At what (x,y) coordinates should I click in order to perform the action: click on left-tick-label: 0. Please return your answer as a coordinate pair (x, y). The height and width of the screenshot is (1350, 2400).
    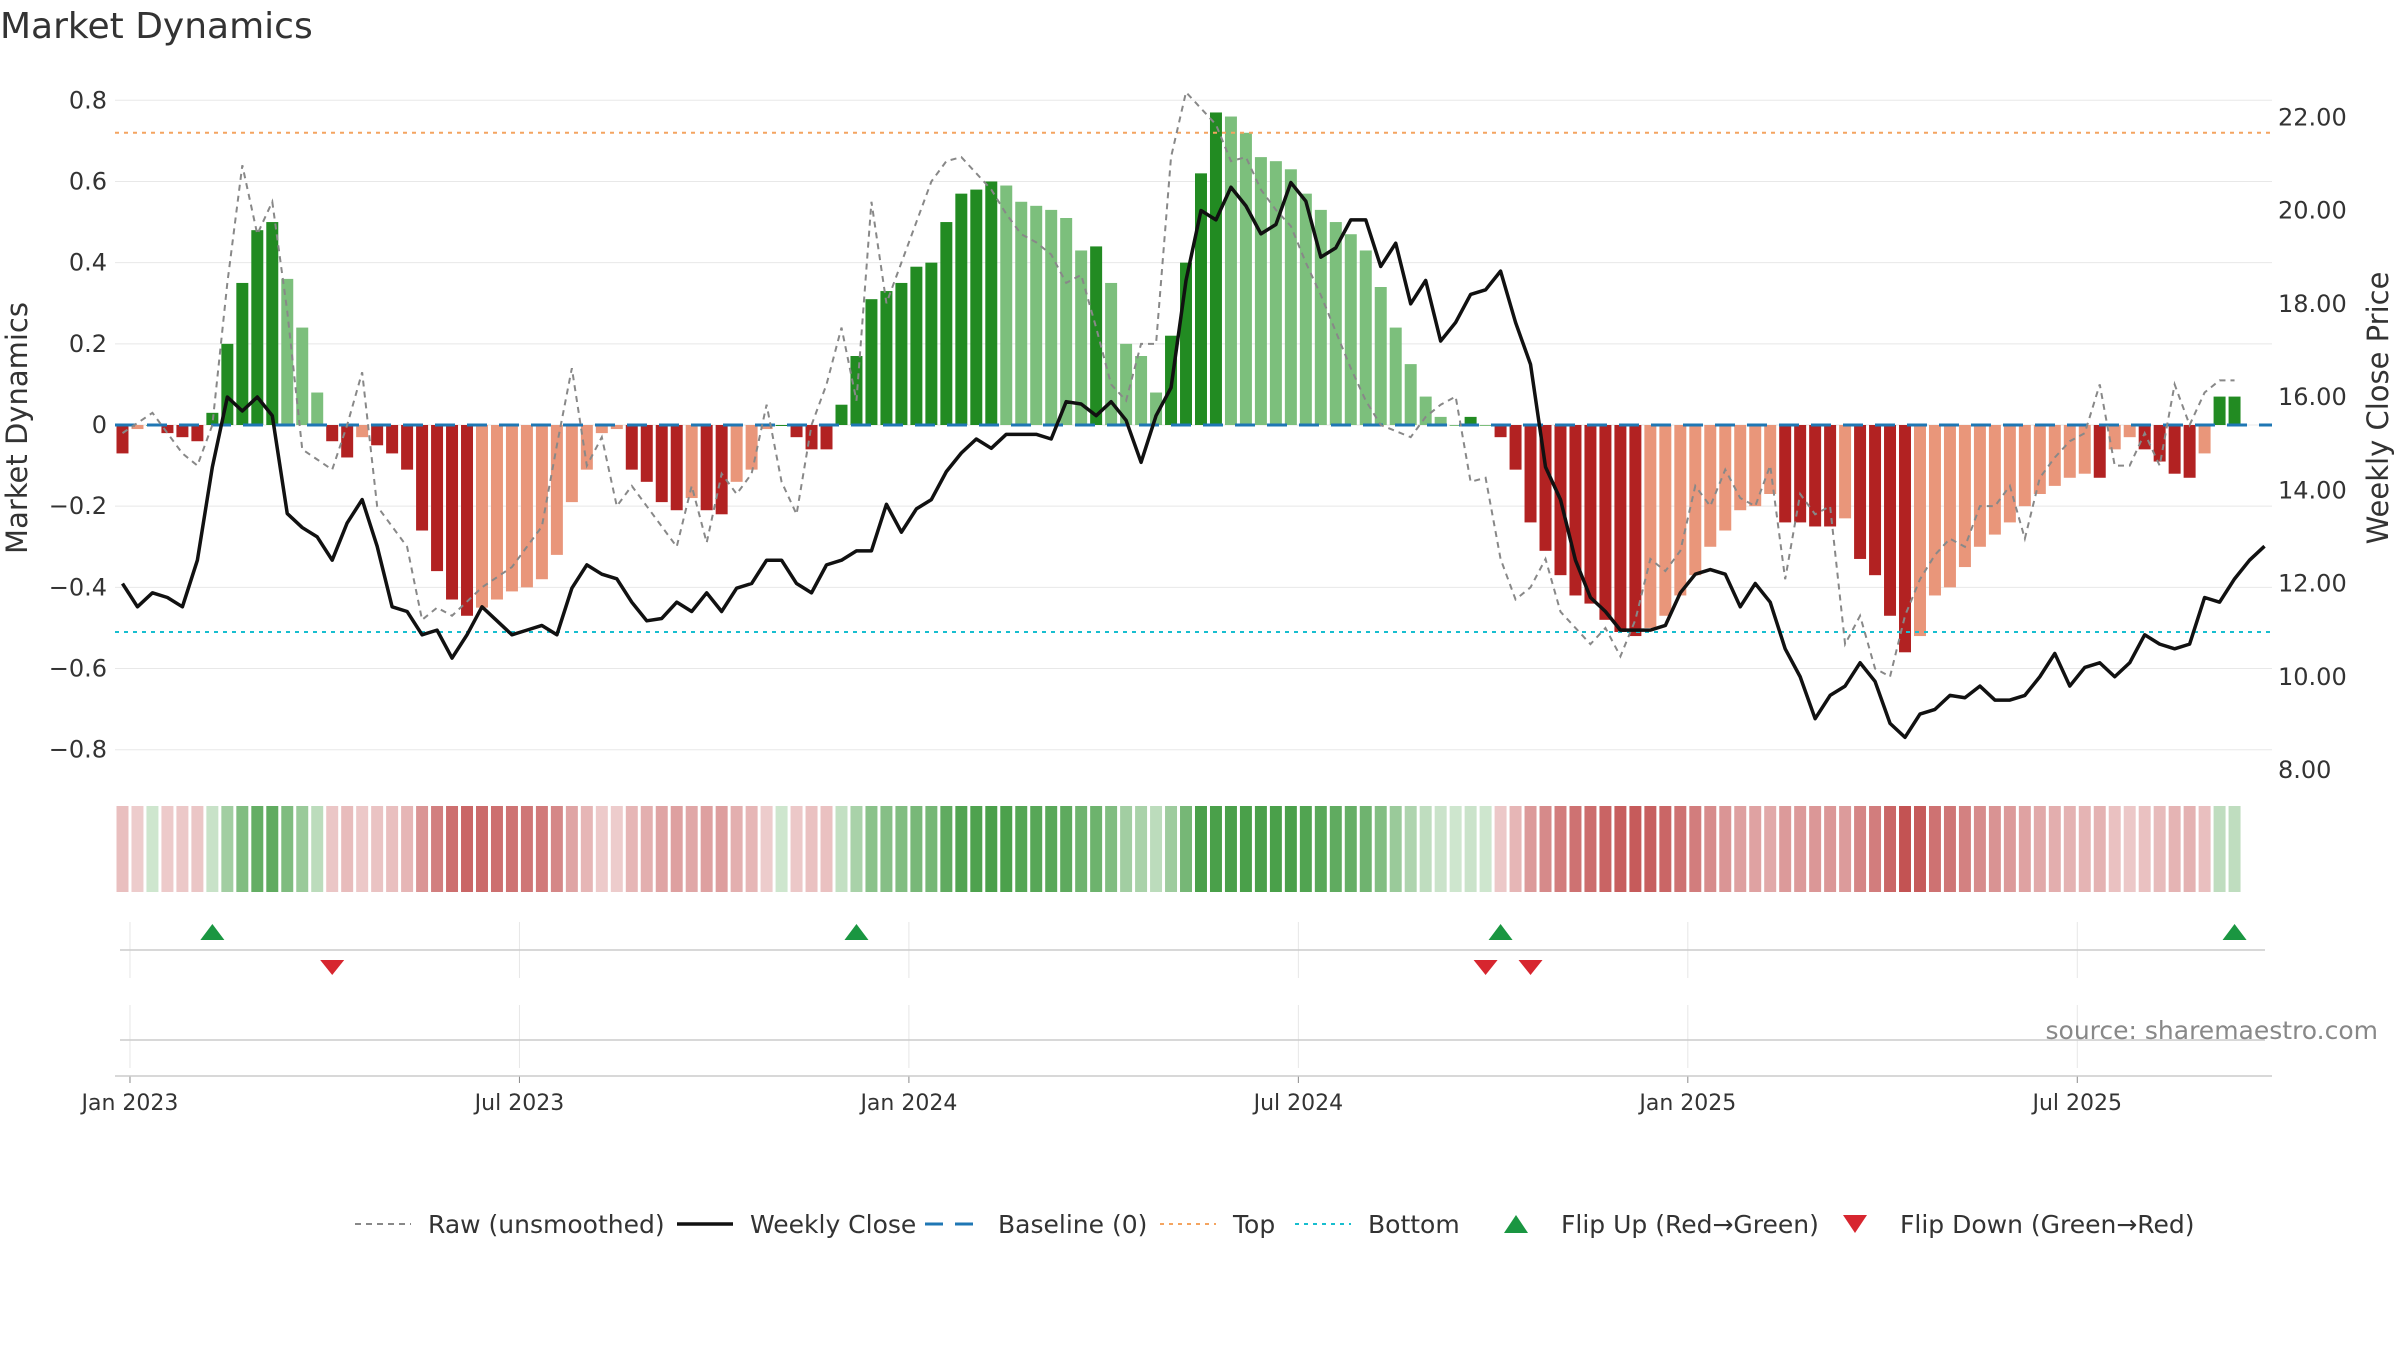
    Looking at the image, I should click on (99, 425).